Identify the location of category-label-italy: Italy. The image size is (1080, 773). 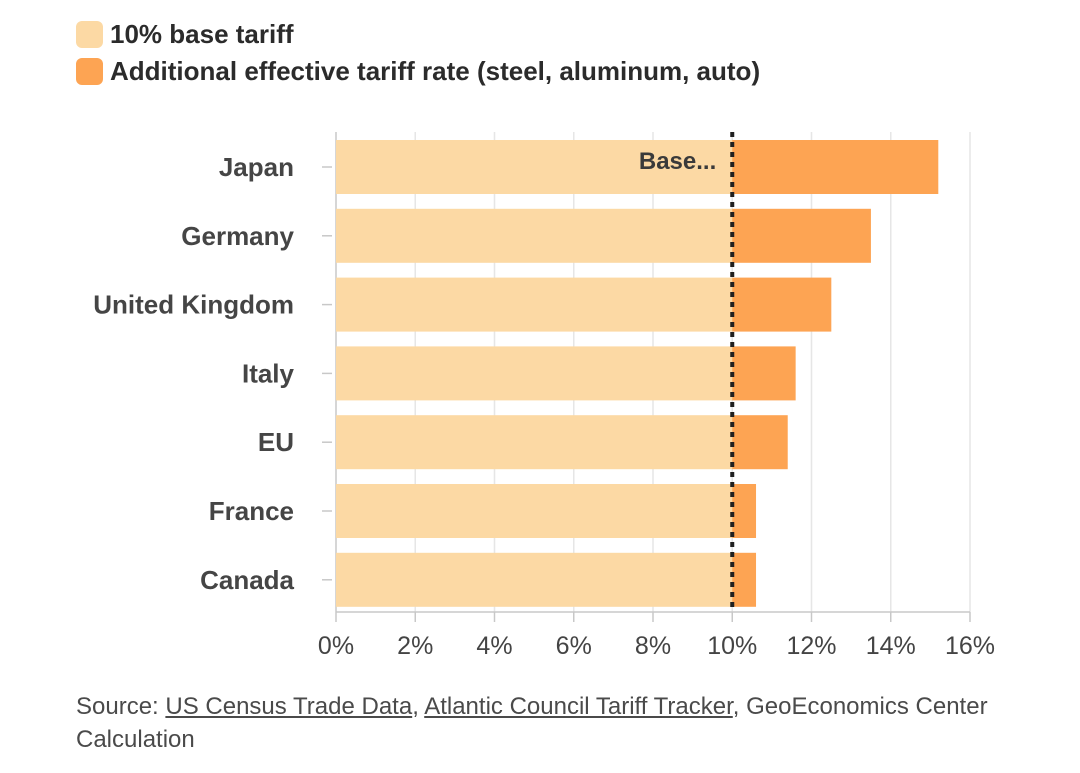
(268, 373).